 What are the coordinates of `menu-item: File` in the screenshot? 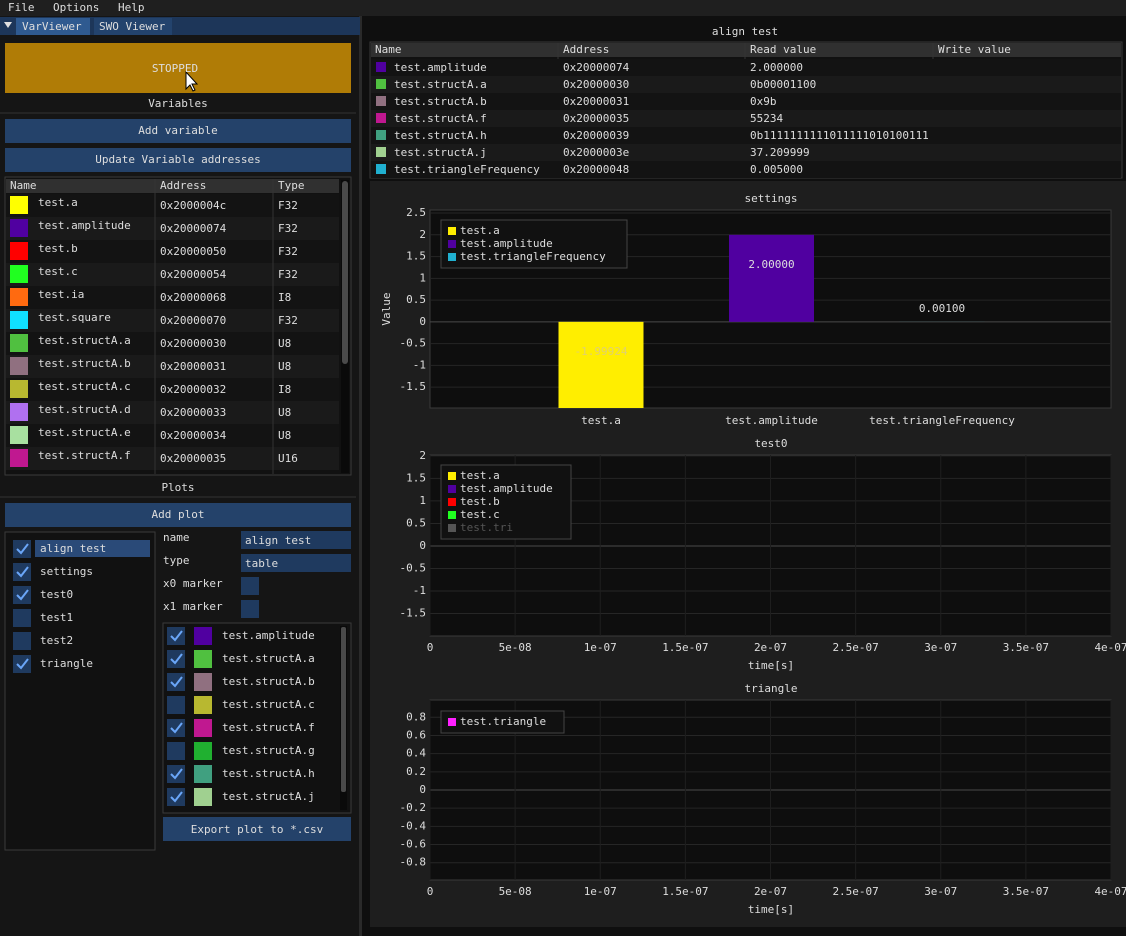 It's located at (21, 7).